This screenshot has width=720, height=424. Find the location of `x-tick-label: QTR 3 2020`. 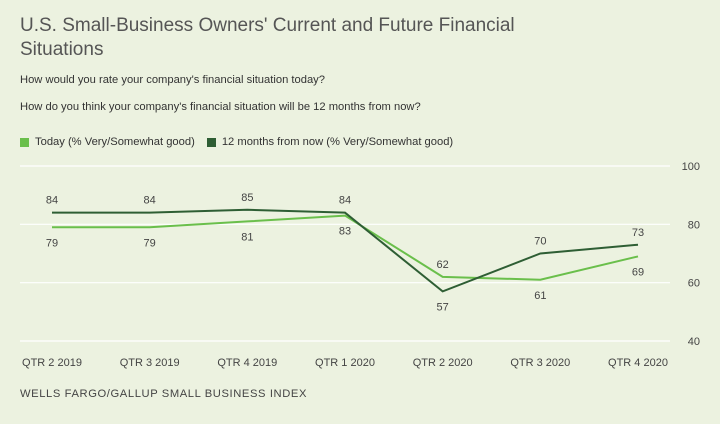

x-tick-label: QTR 3 2020 is located at coordinates (540, 363).